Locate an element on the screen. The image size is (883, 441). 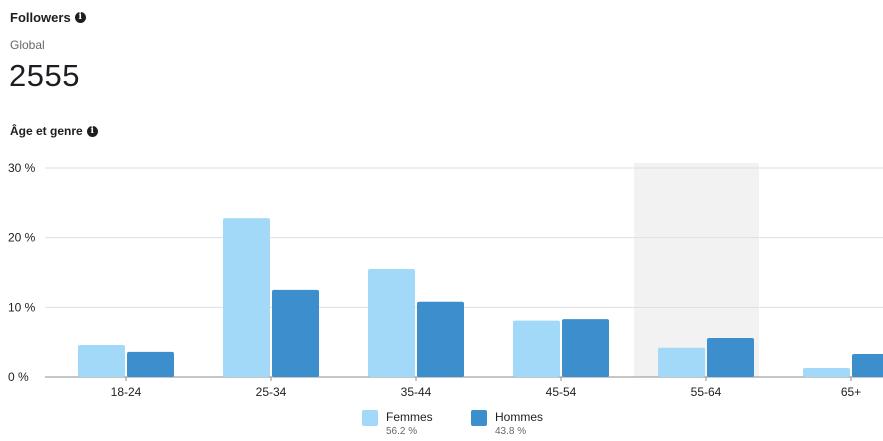
followers-header: Followers i is located at coordinates (48, 17).